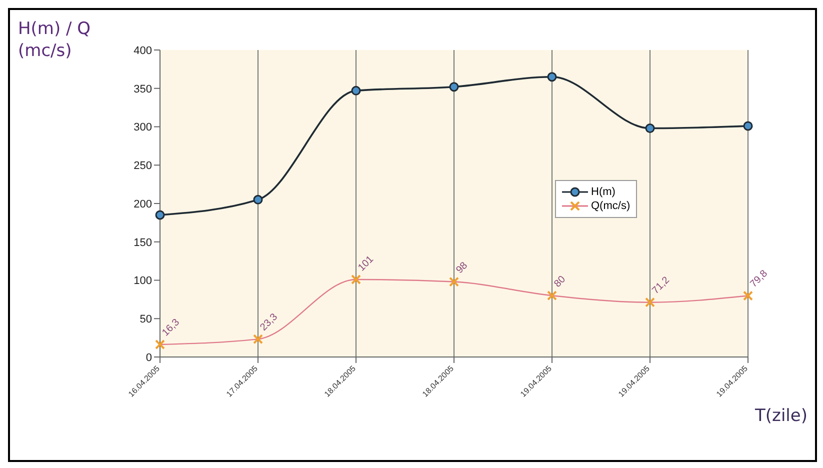 This screenshot has height=468, width=823. I want to click on data-label: 101, so click(366, 264).